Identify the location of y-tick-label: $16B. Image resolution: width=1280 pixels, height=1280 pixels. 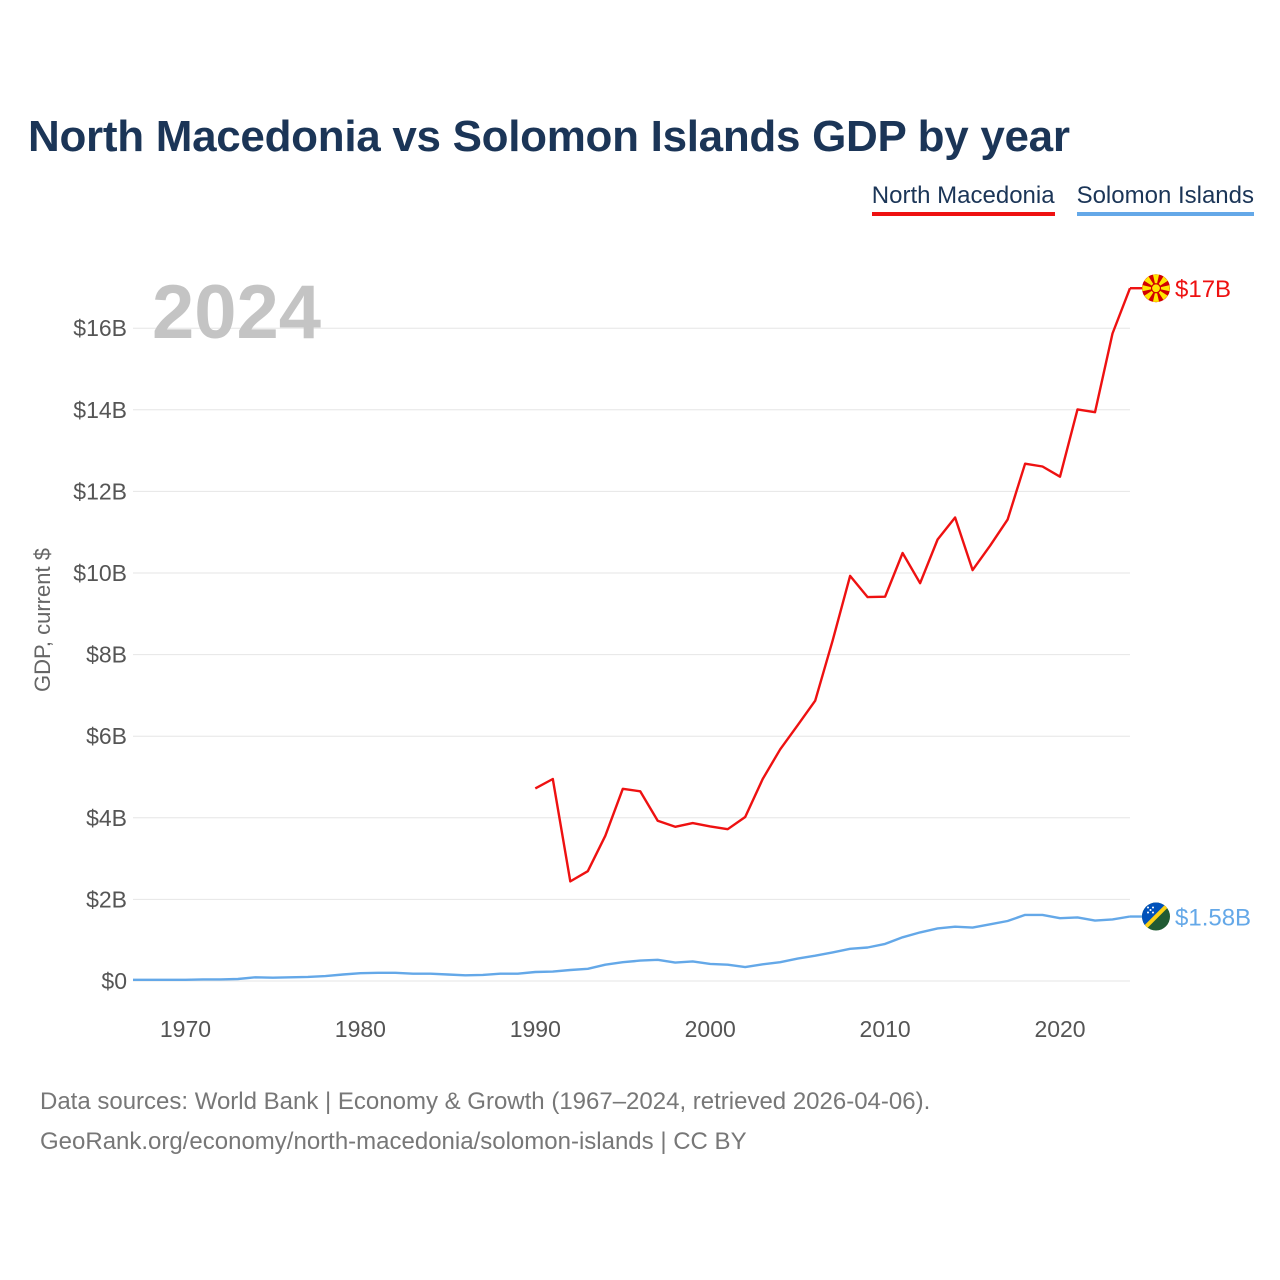
(100, 328).